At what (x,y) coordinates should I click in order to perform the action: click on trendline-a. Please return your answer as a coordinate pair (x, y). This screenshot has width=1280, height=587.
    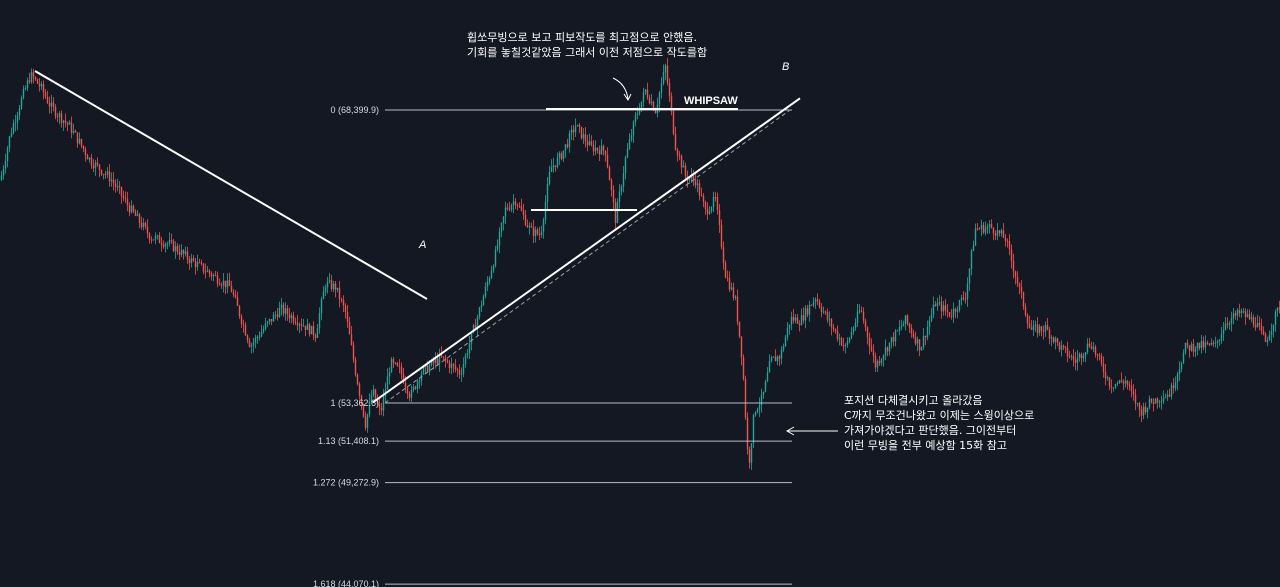
    Looking at the image, I should click on (231, 185).